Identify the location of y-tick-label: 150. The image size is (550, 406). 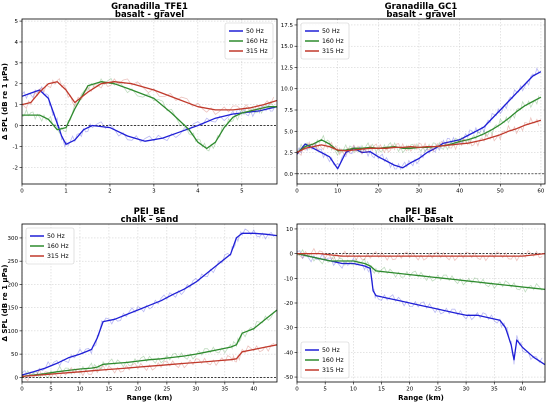
(13, 309).